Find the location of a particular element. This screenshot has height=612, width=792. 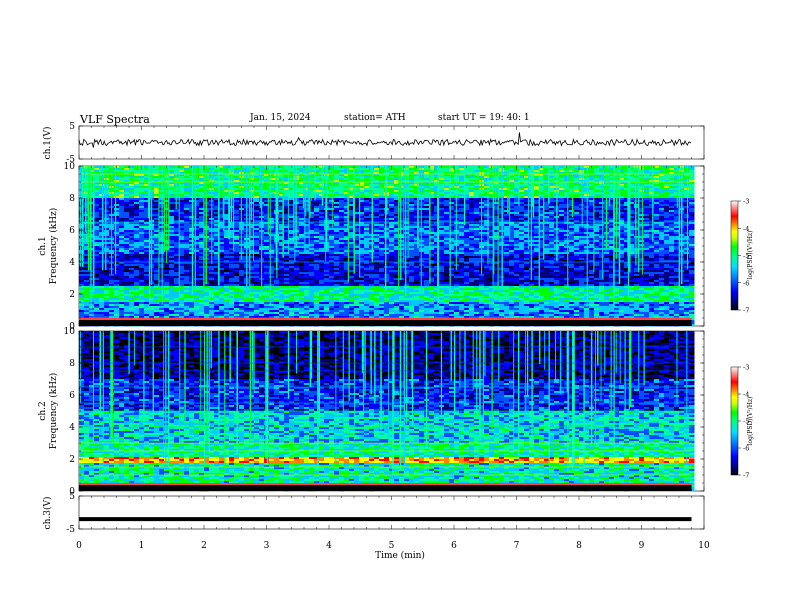

ch1-colorbar is located at coordinates (734, 255).